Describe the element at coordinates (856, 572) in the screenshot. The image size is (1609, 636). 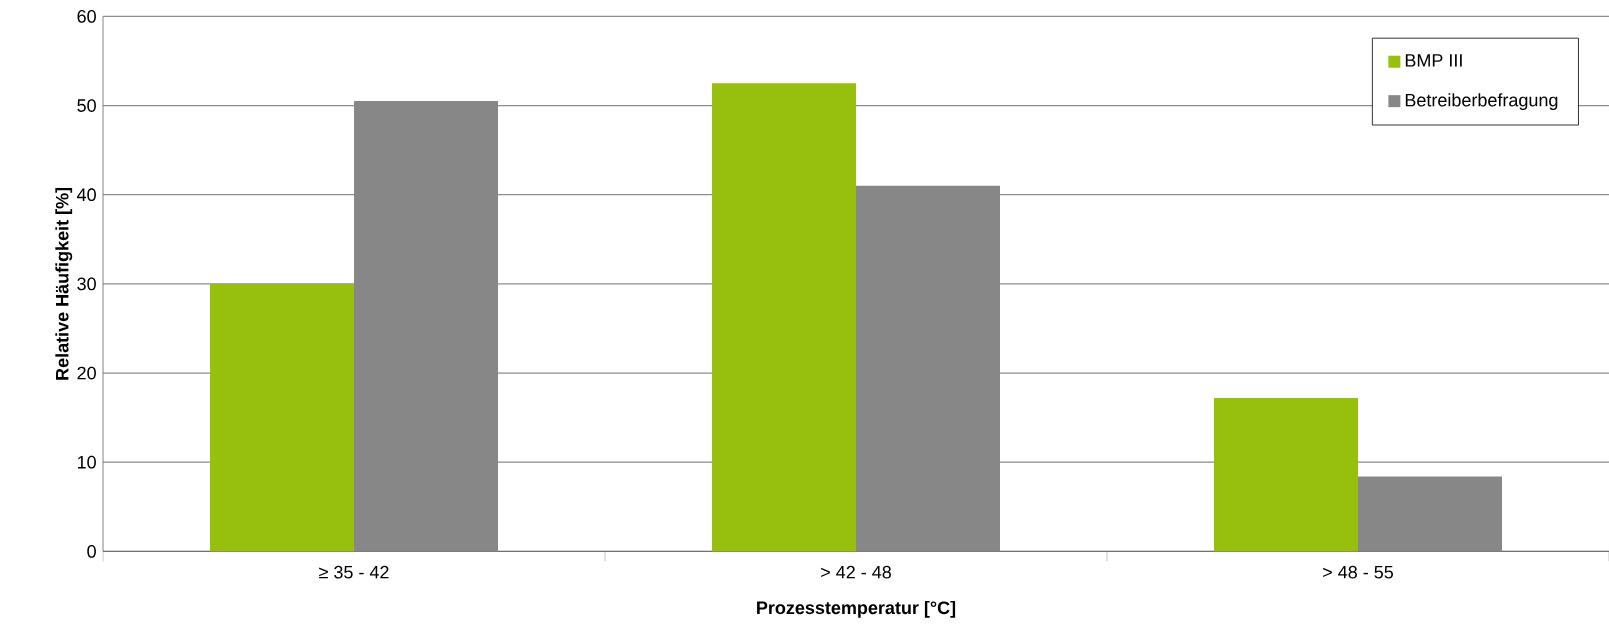
I see `x-tick-label: > 42 - 48` at that location.